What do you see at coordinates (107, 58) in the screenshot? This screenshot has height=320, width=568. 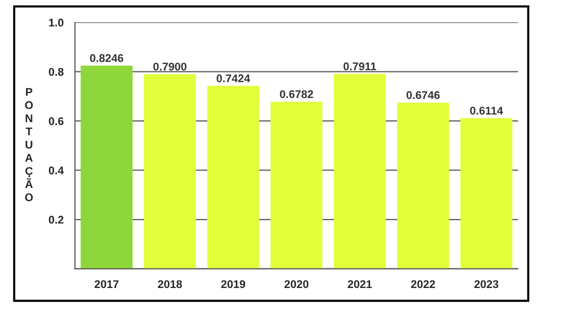 I see `data-label: 0.8246` at bounding box center [107, 58].